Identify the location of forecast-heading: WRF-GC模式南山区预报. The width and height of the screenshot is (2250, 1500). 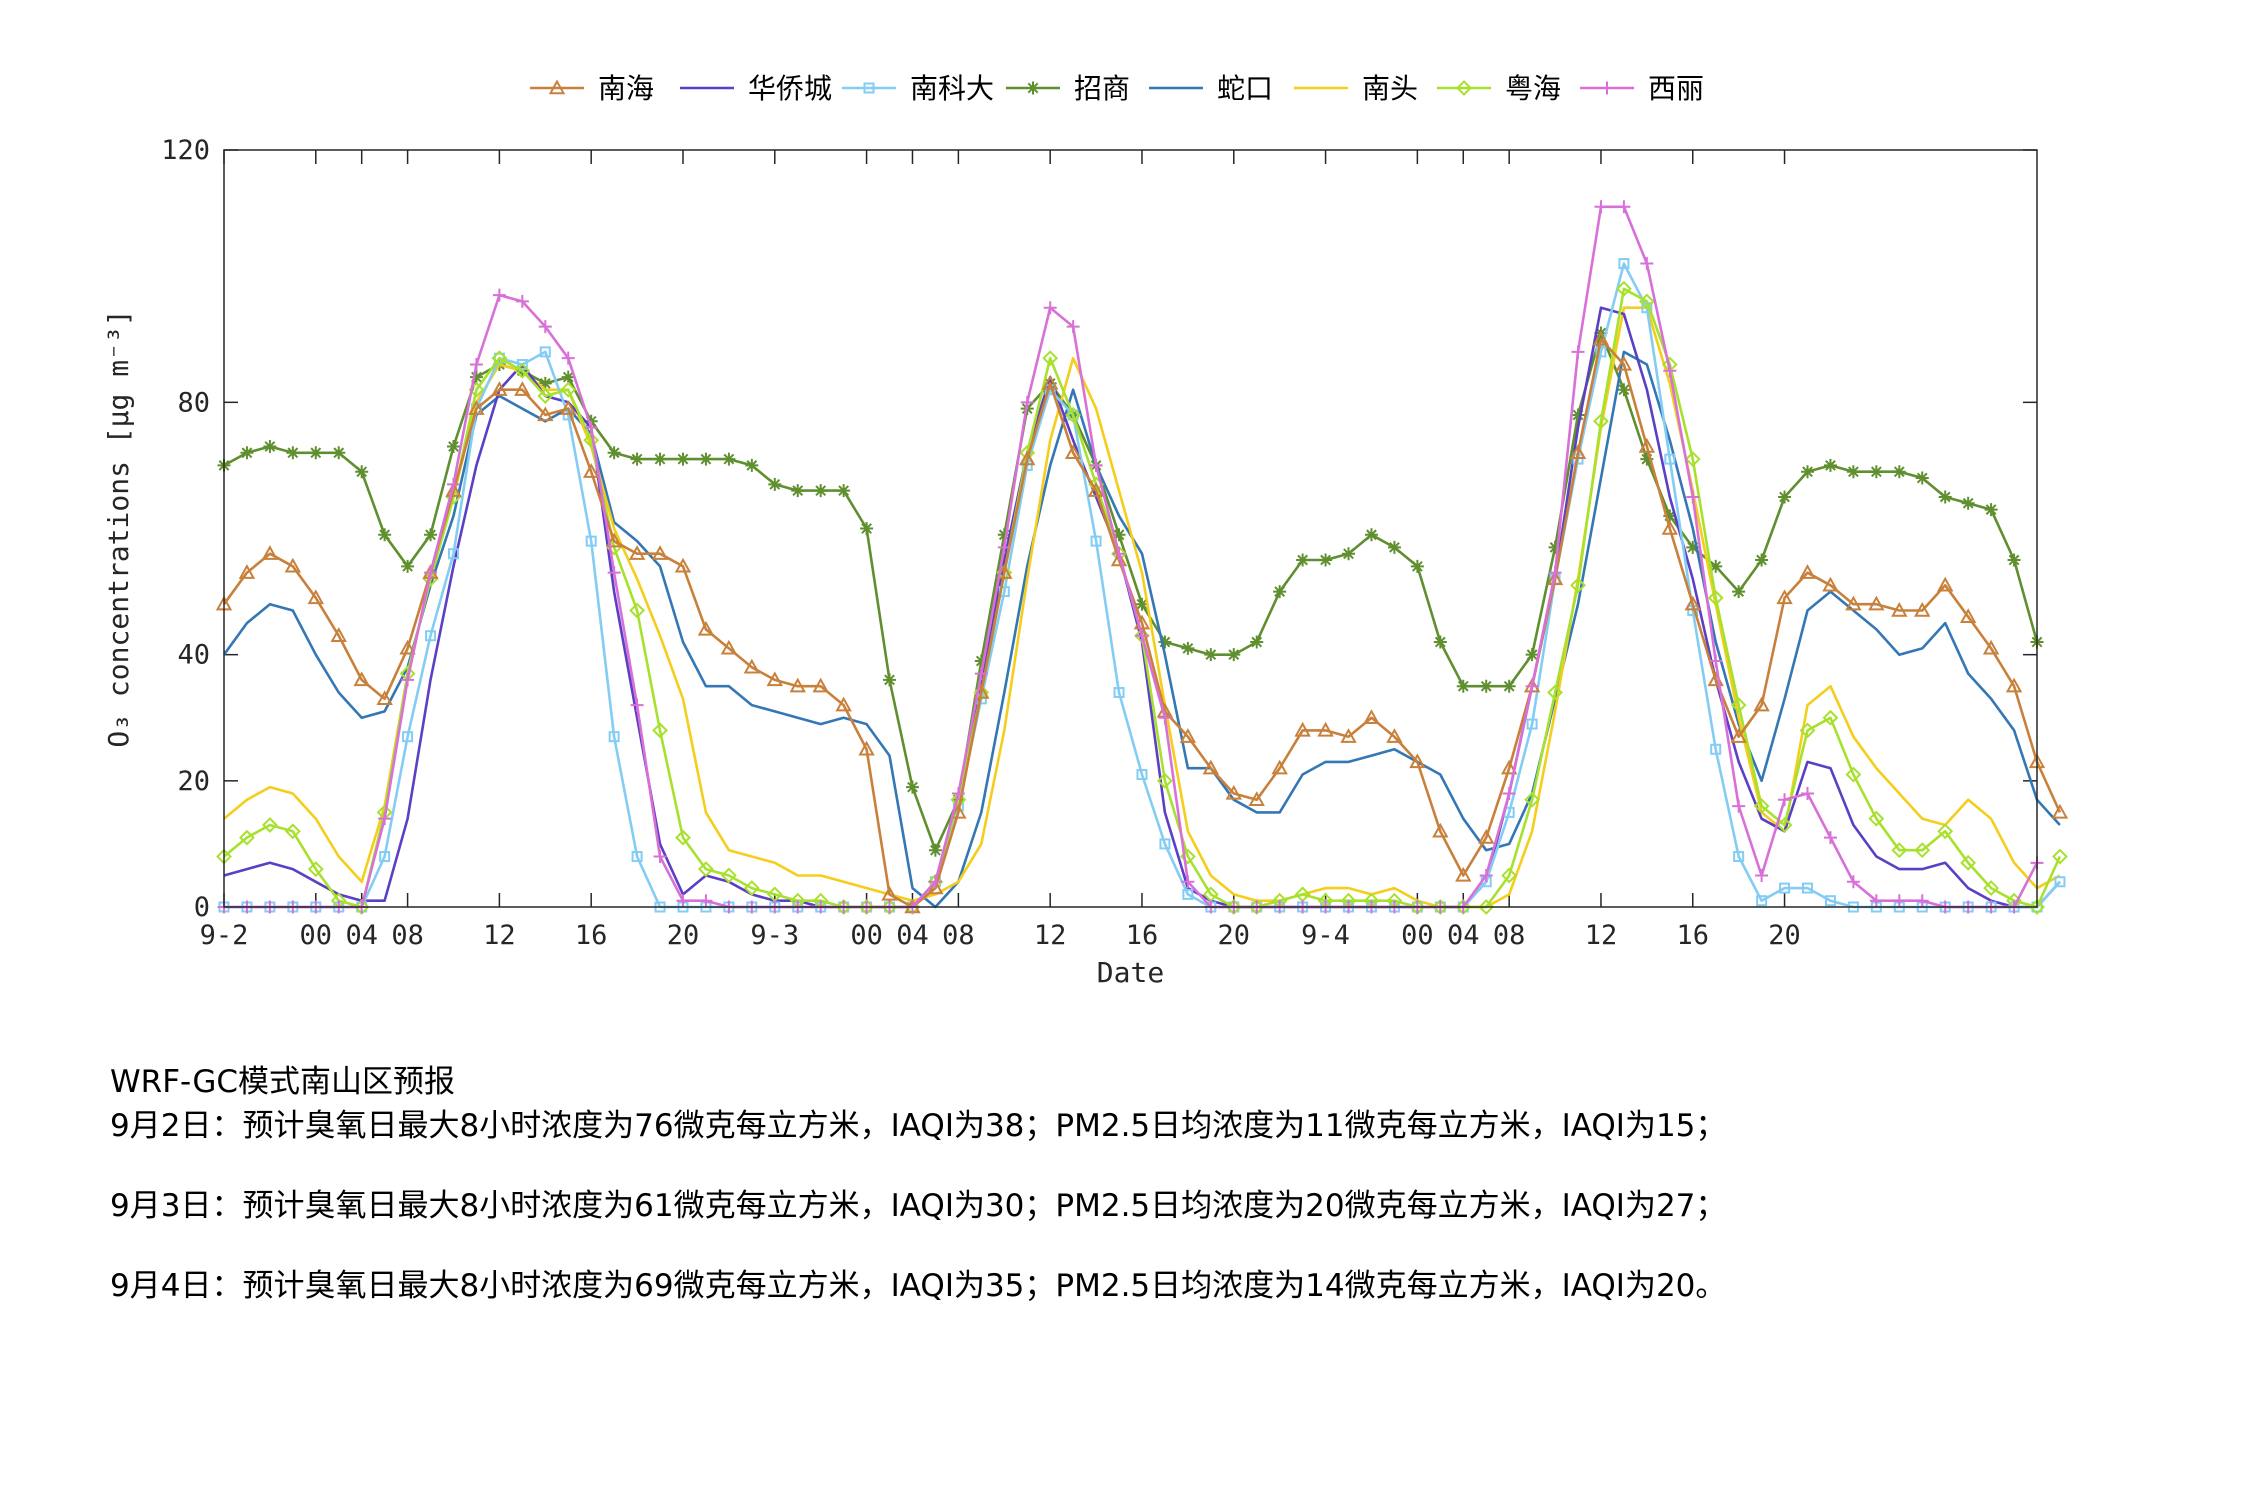
(283, 1082).